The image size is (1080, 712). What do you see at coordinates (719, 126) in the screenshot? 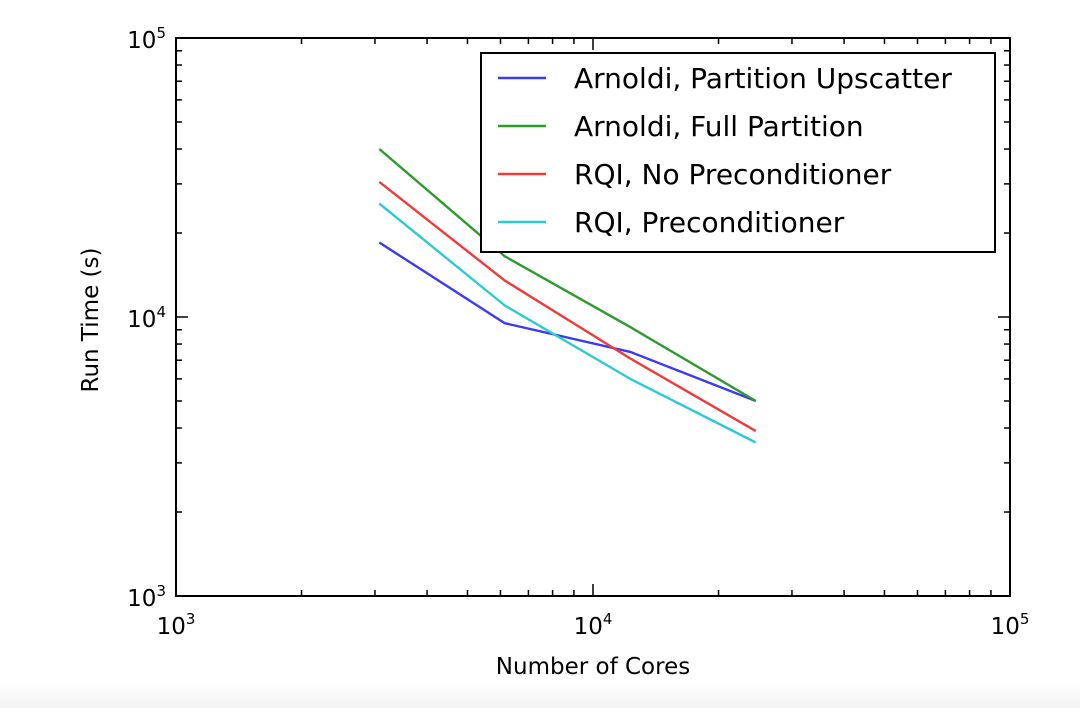
I see `legend-label: Arnoldi, Full Partition` at bounding box center [719, 126].